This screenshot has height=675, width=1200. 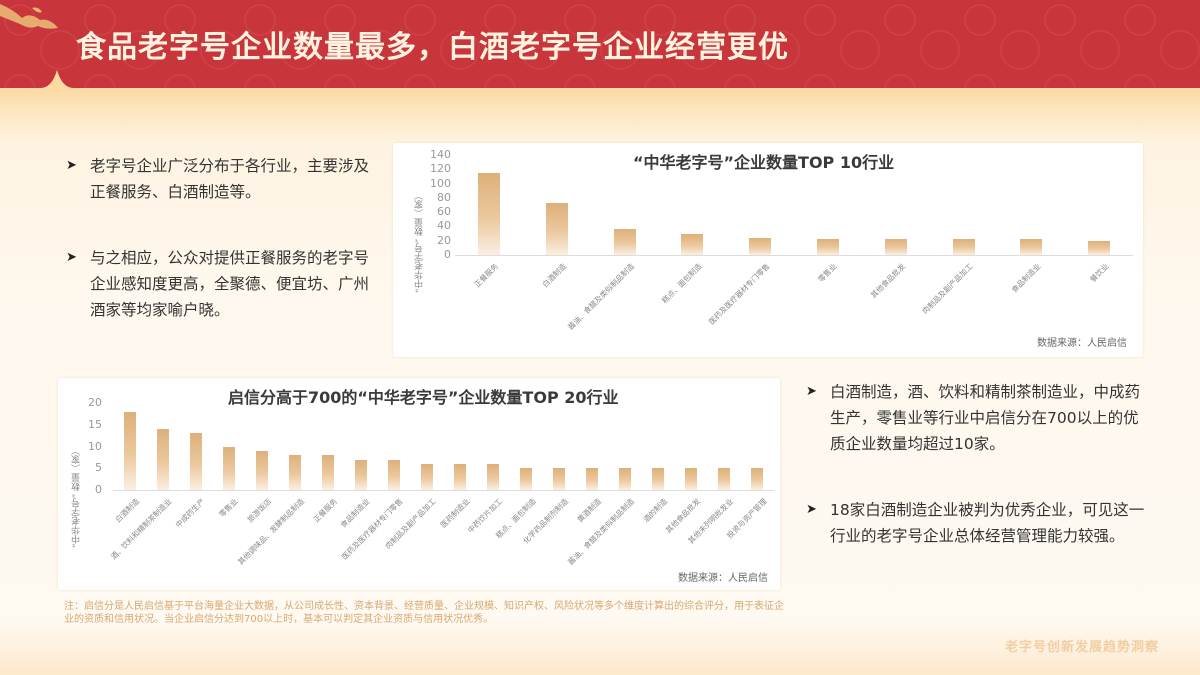 What do you see at coordinates (230, 179) in the screenshot?
I see `bullet-text: 老字号企业广泛分布于各行业，主要涉及正餐服务、白酒制造等。` at bounding box center [230, 179].